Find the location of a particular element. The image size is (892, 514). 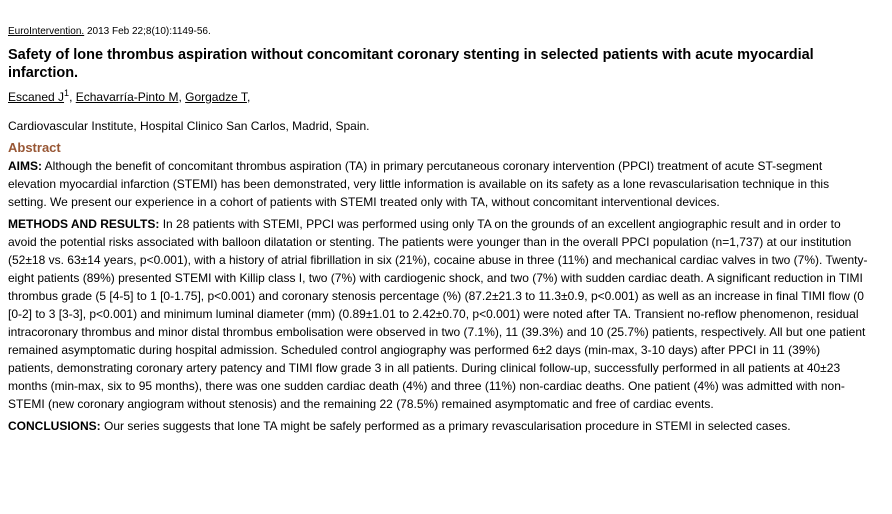

section-label: AIMS: is located at coordinates (25, 166).